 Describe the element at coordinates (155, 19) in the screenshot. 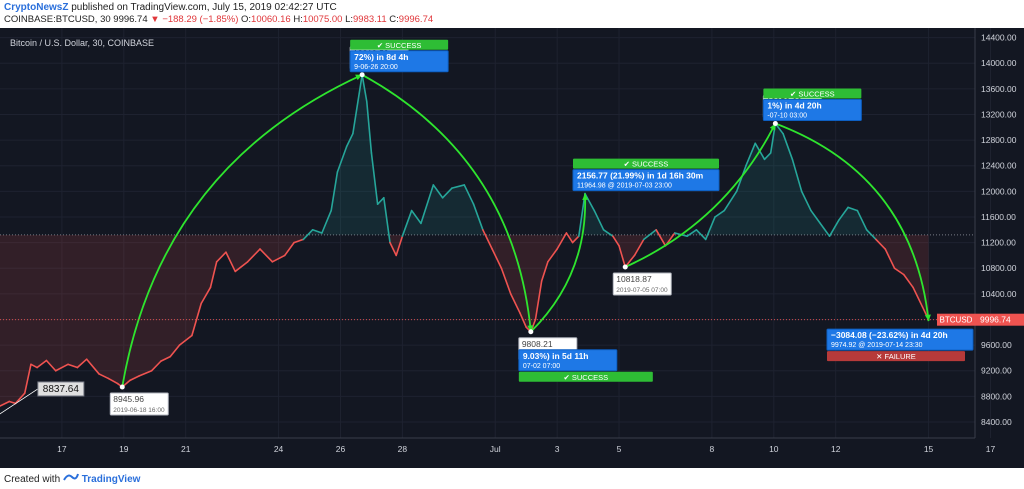

I see `down-arrow-icon: ▼` at that location.